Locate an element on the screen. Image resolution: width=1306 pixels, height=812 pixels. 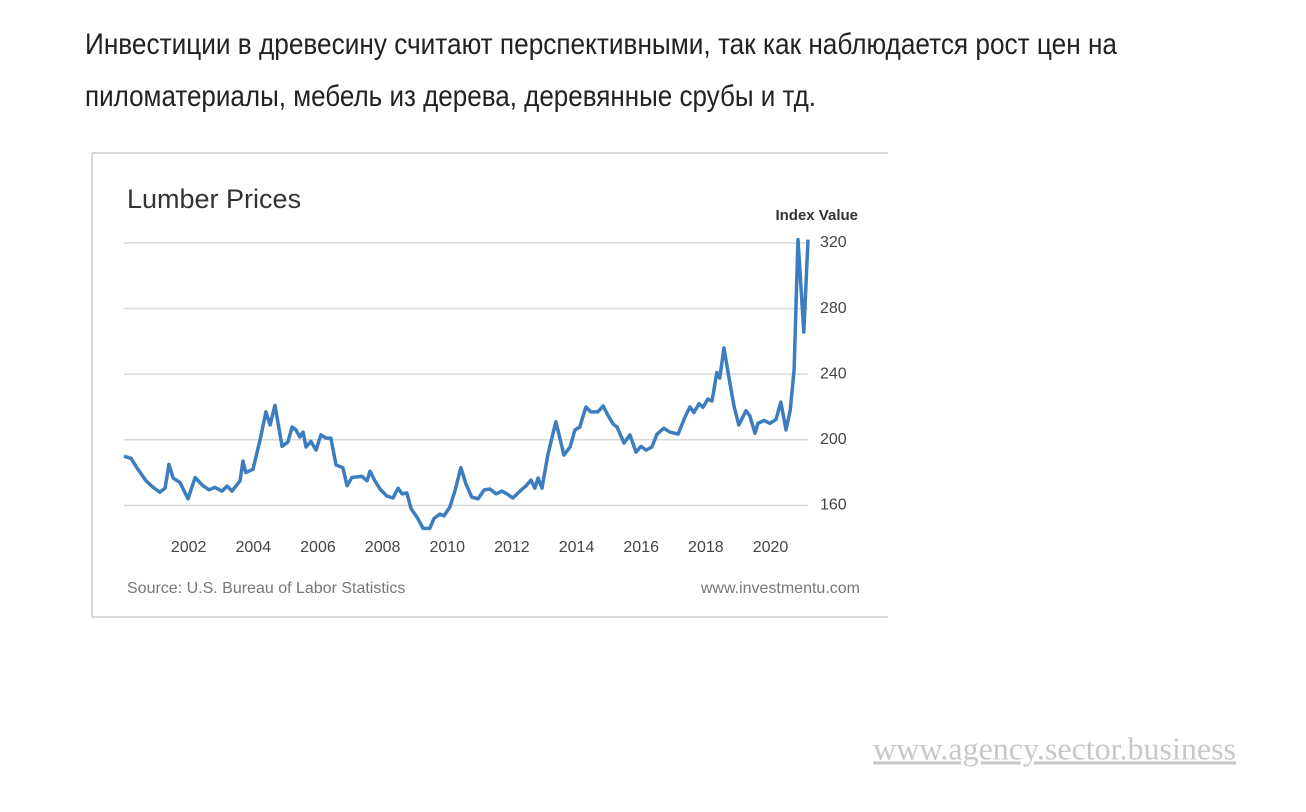
y-tick-label: 200 is located at coordinates (833, 439).